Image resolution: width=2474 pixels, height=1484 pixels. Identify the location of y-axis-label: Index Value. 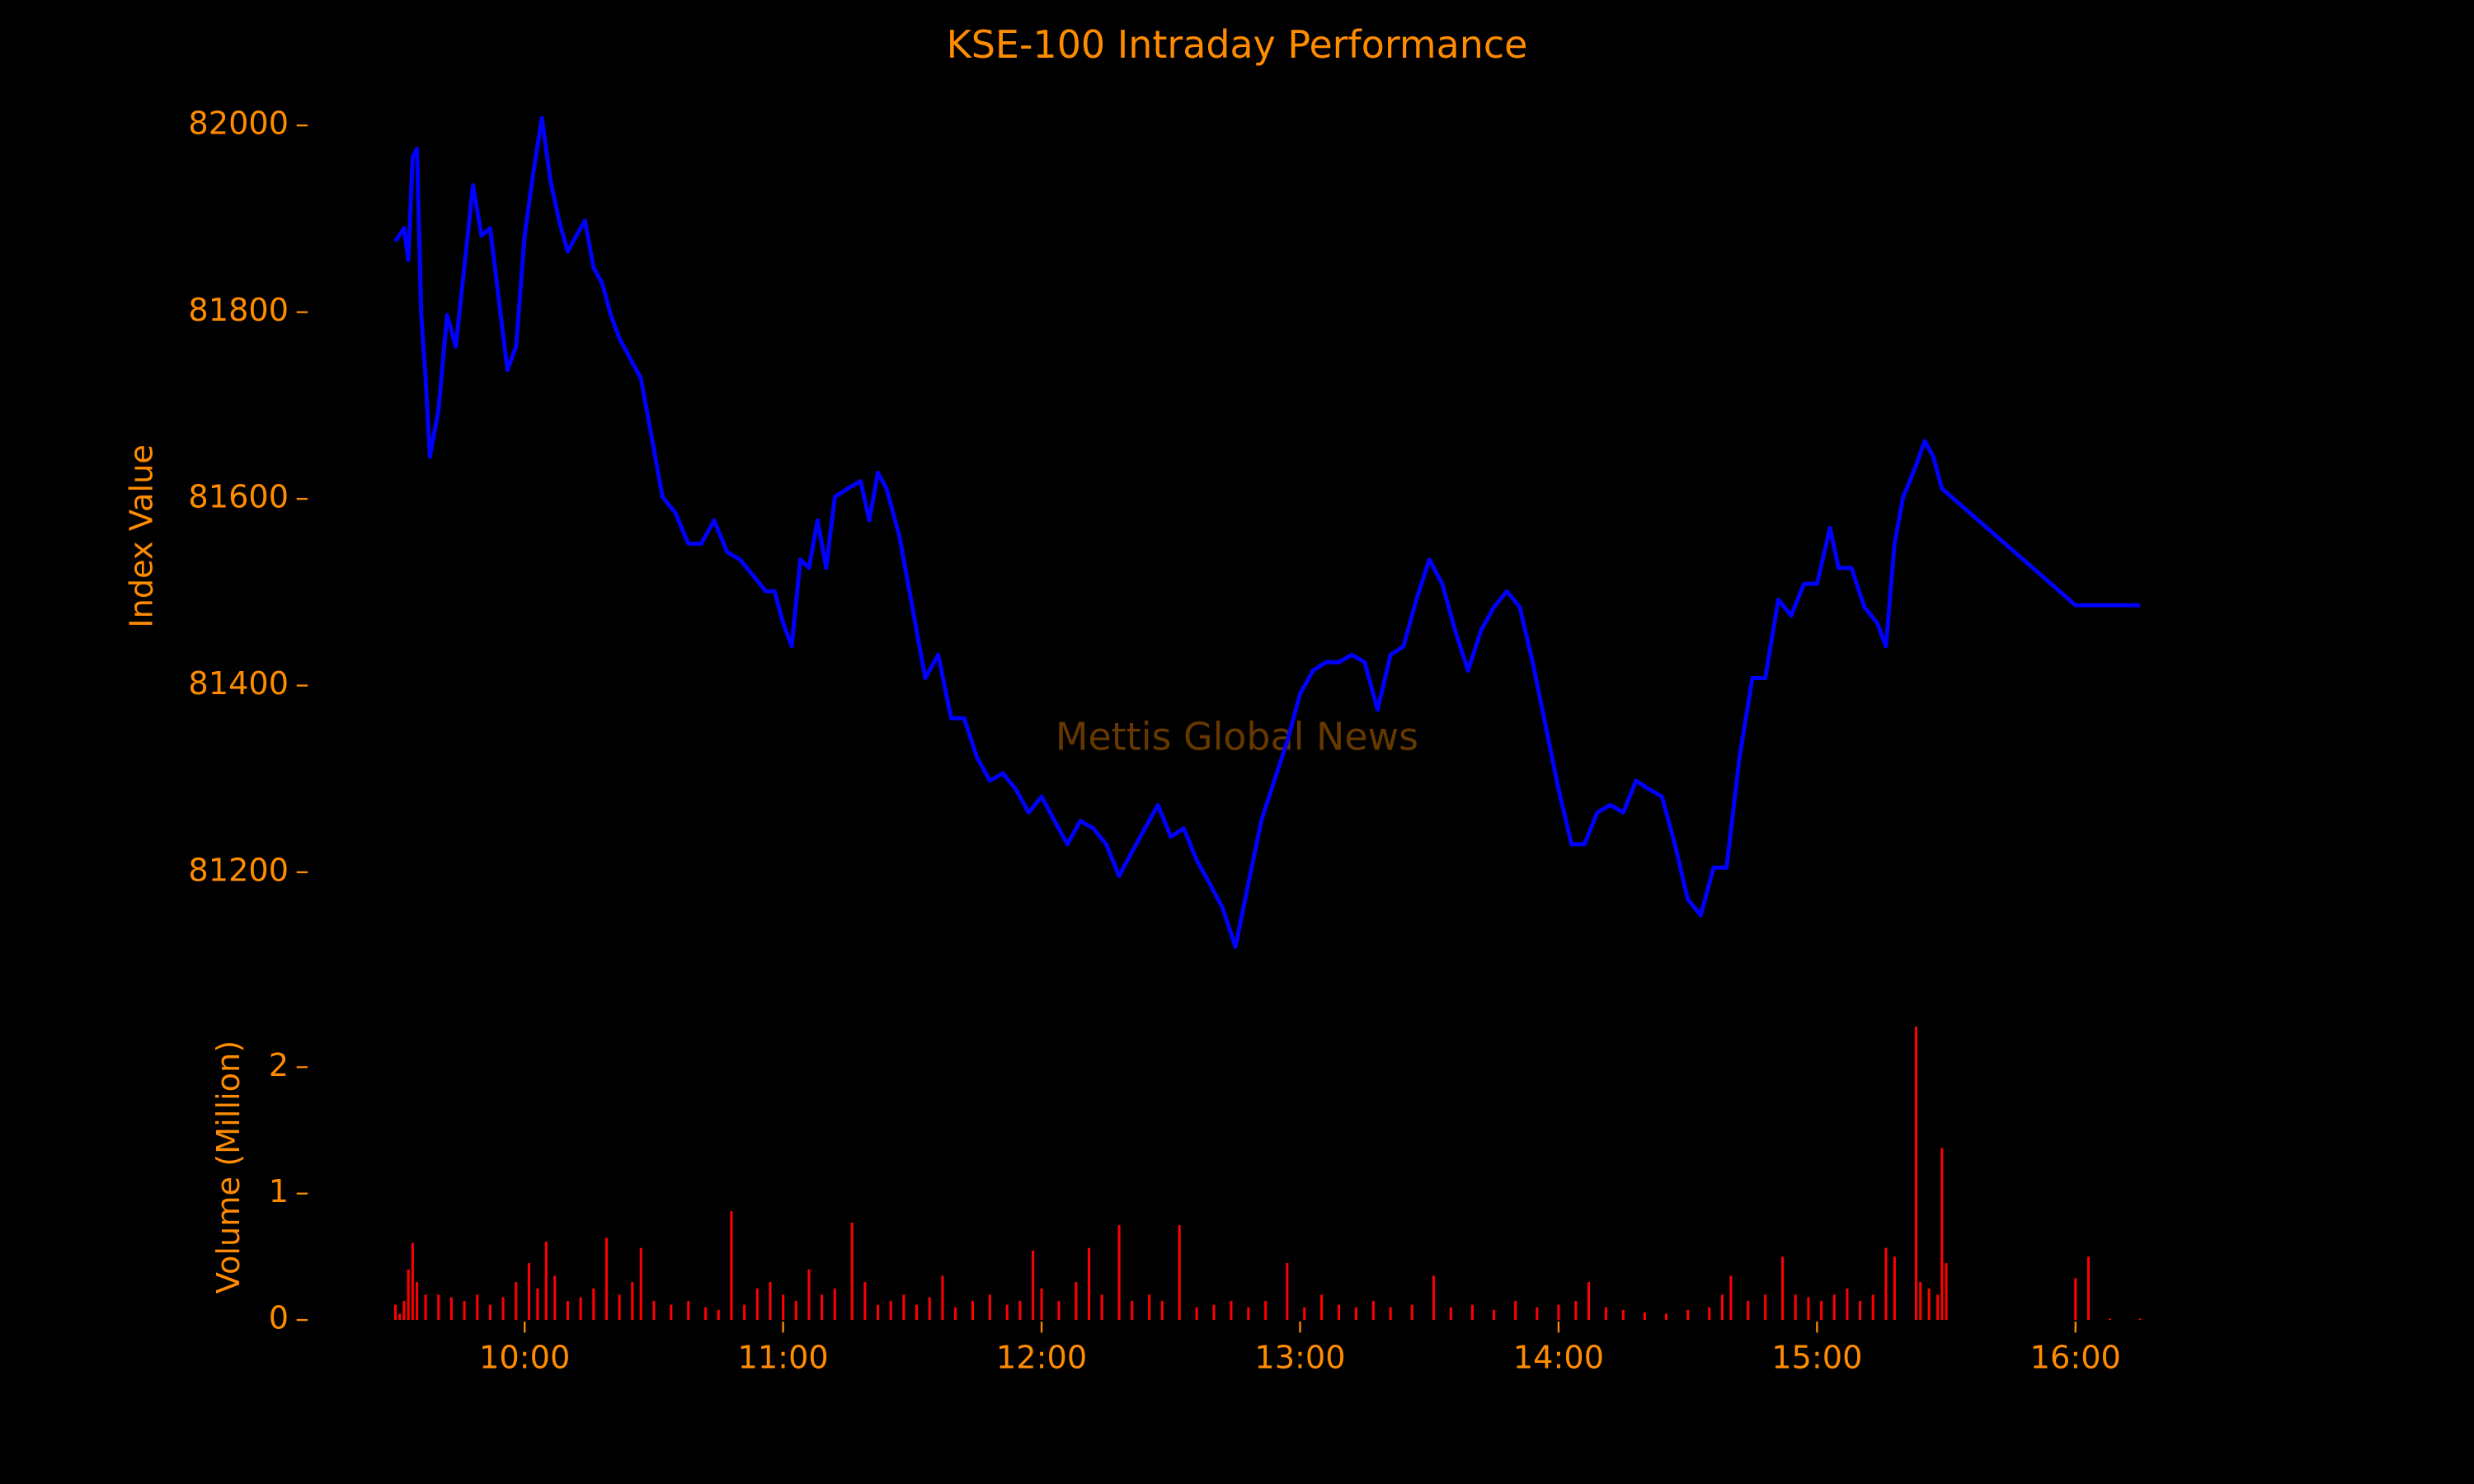
(142, 535).